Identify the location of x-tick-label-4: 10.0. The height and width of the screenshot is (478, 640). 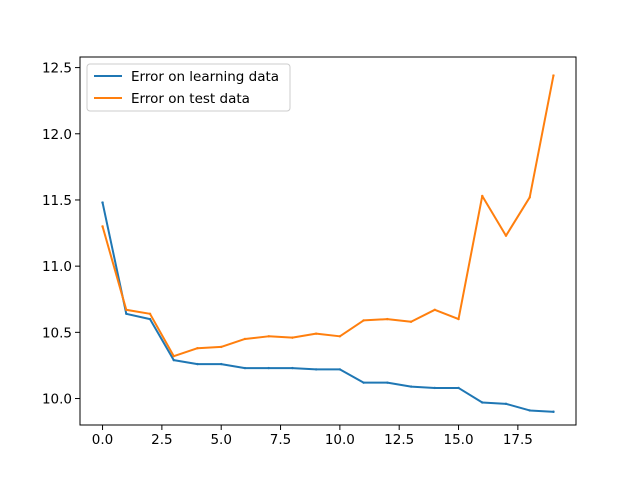
(340, 440).